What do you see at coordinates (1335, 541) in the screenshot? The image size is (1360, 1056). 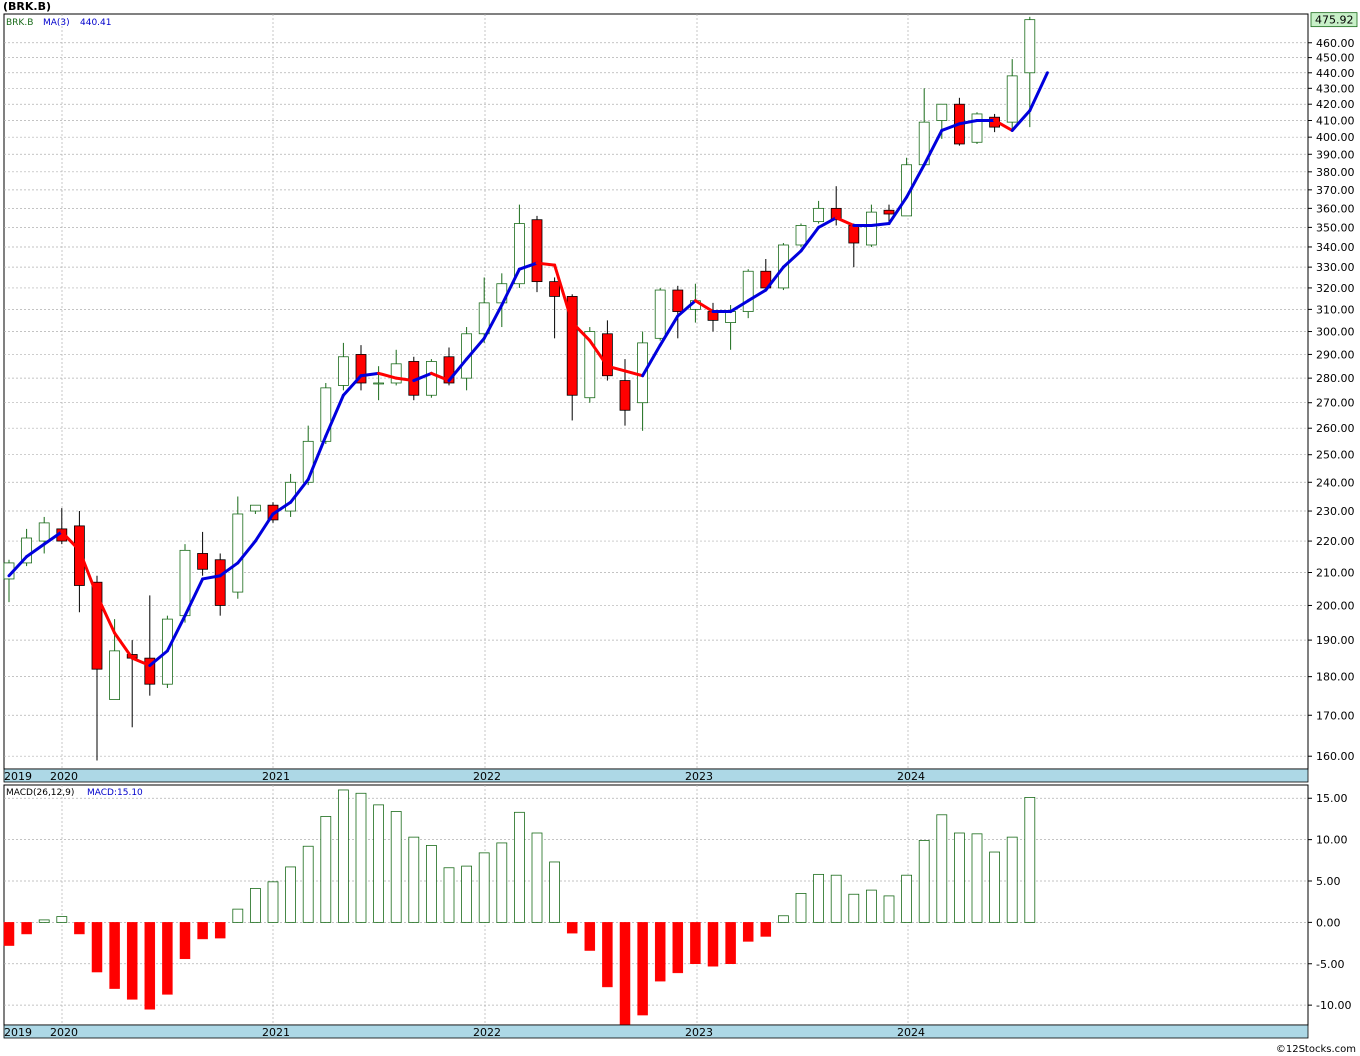 I see `price-tick-label: 220.00` at bounding box center [1335, 541].